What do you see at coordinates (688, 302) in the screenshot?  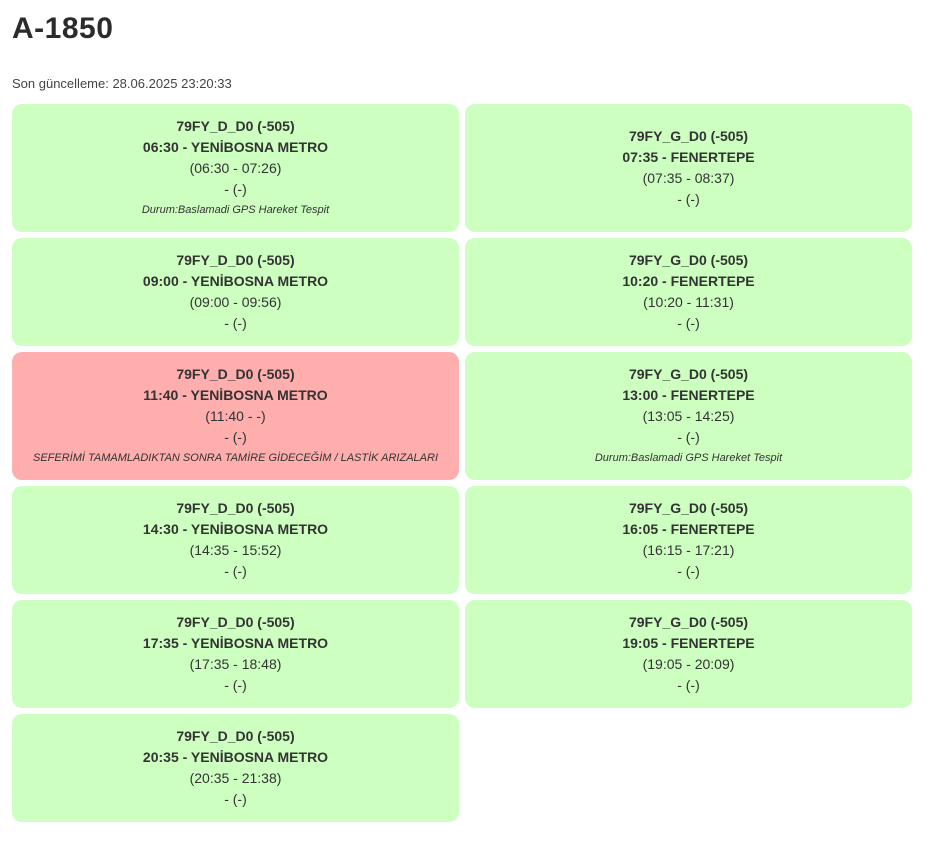 I see `trip-actual-time: (10:20 - 11:31)` at bounding box center [688, 302].